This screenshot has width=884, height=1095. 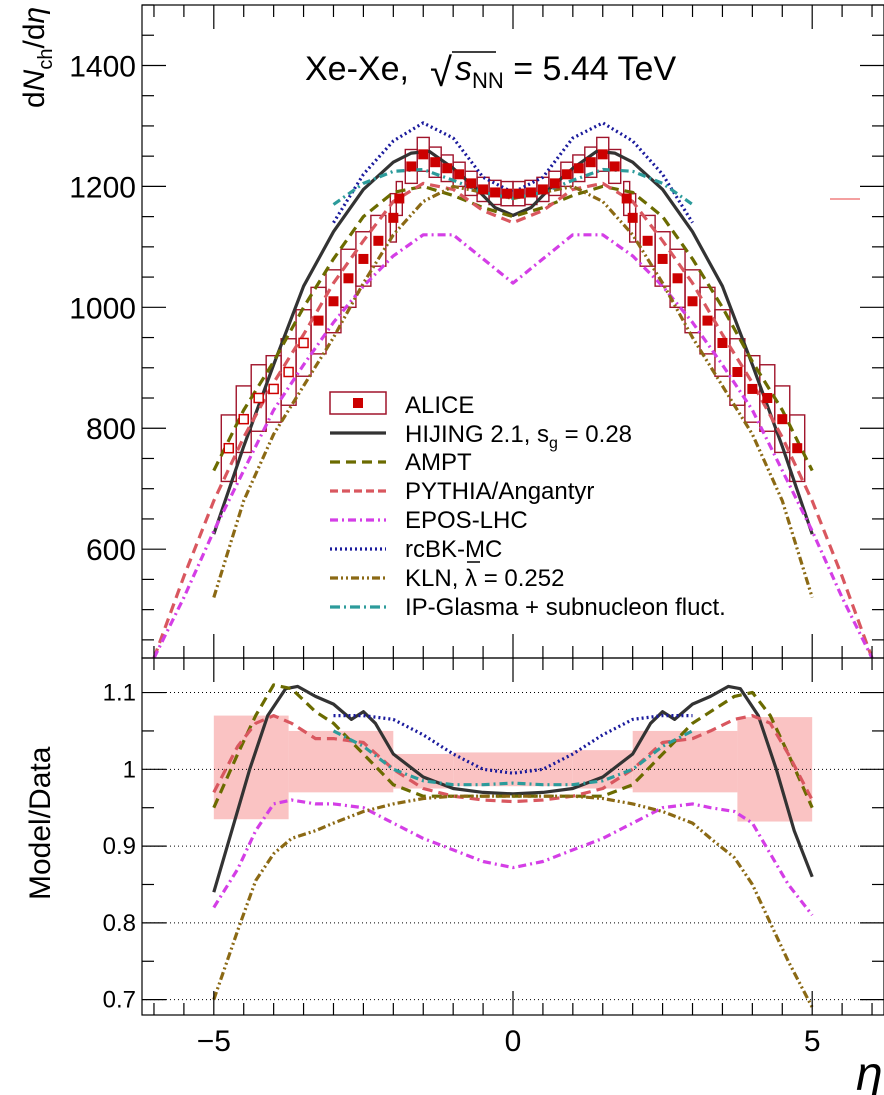 What do you see at coordinates (119, 693) in the screenshot?
I see `lower-ytick-label: 1.1` at bounding box center [119, 693].